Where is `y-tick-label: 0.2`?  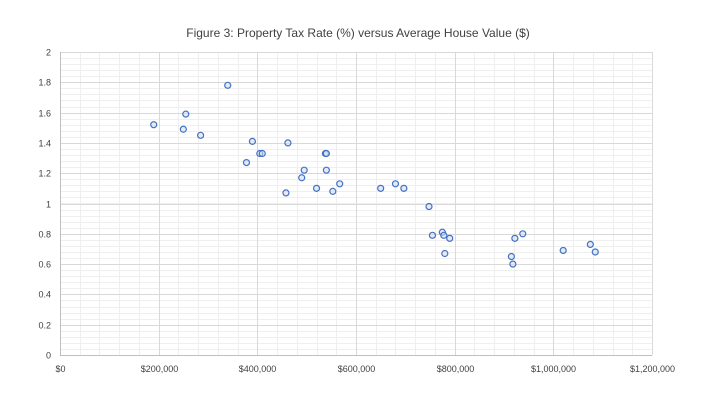
y-tick-label: 0.2 is located at coordinates (44, 326).